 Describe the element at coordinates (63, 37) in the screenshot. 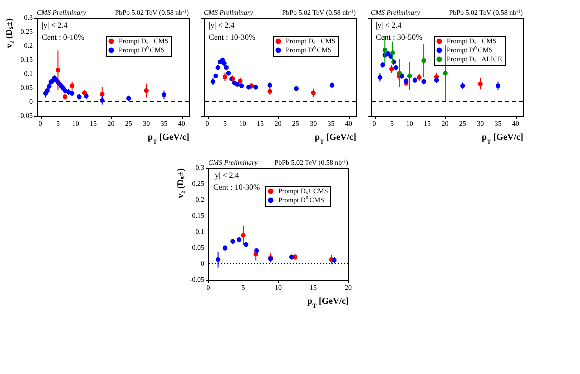

I see `annotation: Cent : 0-10%` at that location.